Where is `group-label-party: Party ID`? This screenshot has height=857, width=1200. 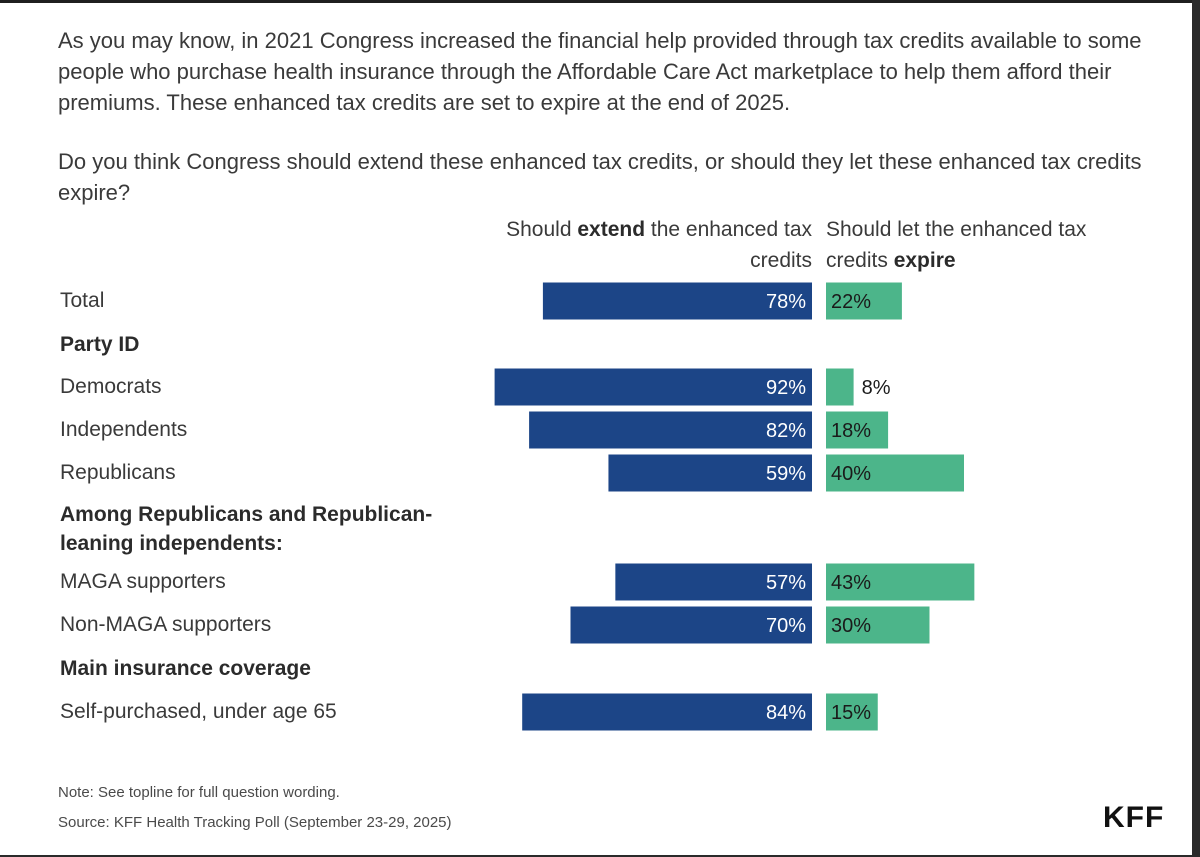 group-label-party: Party ID is located at coordinates (100, 344).